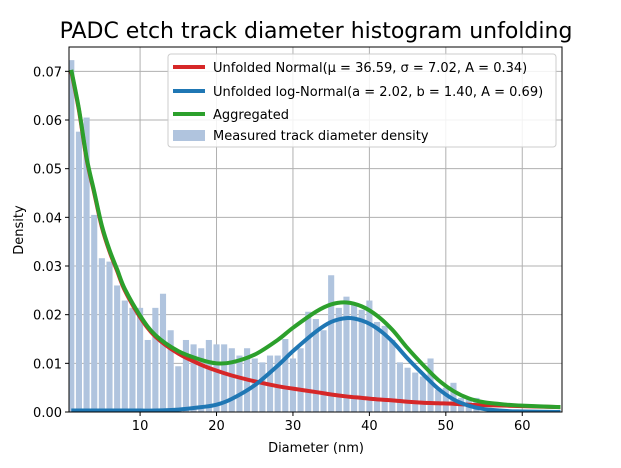  I want to click on y-axis-label: Density, so click(19, 230).